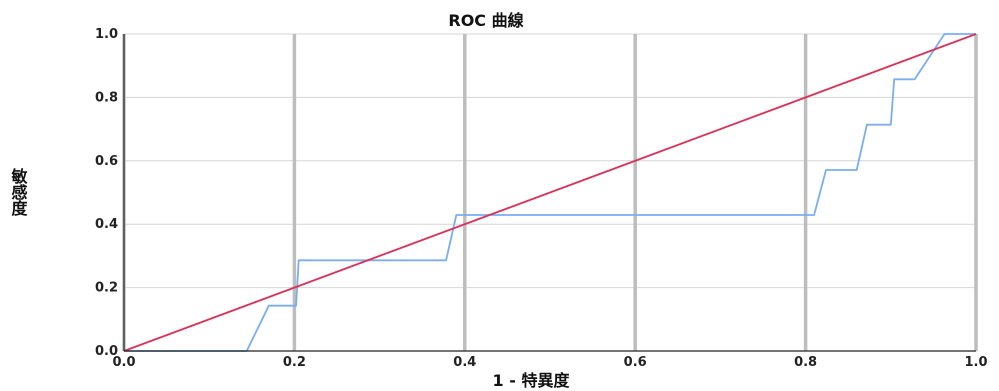 This screenshot has height=391, width=999. Describe the element at coordinates (294, 362) in the screenshot. I see `x-tick-label-1: 0.2` at that location.